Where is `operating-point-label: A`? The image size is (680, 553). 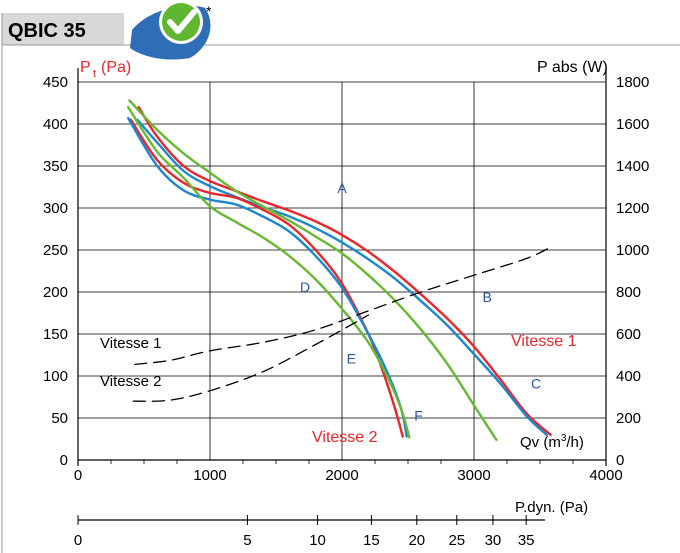
operating-point-label: A is located at coordinates (342, 188).